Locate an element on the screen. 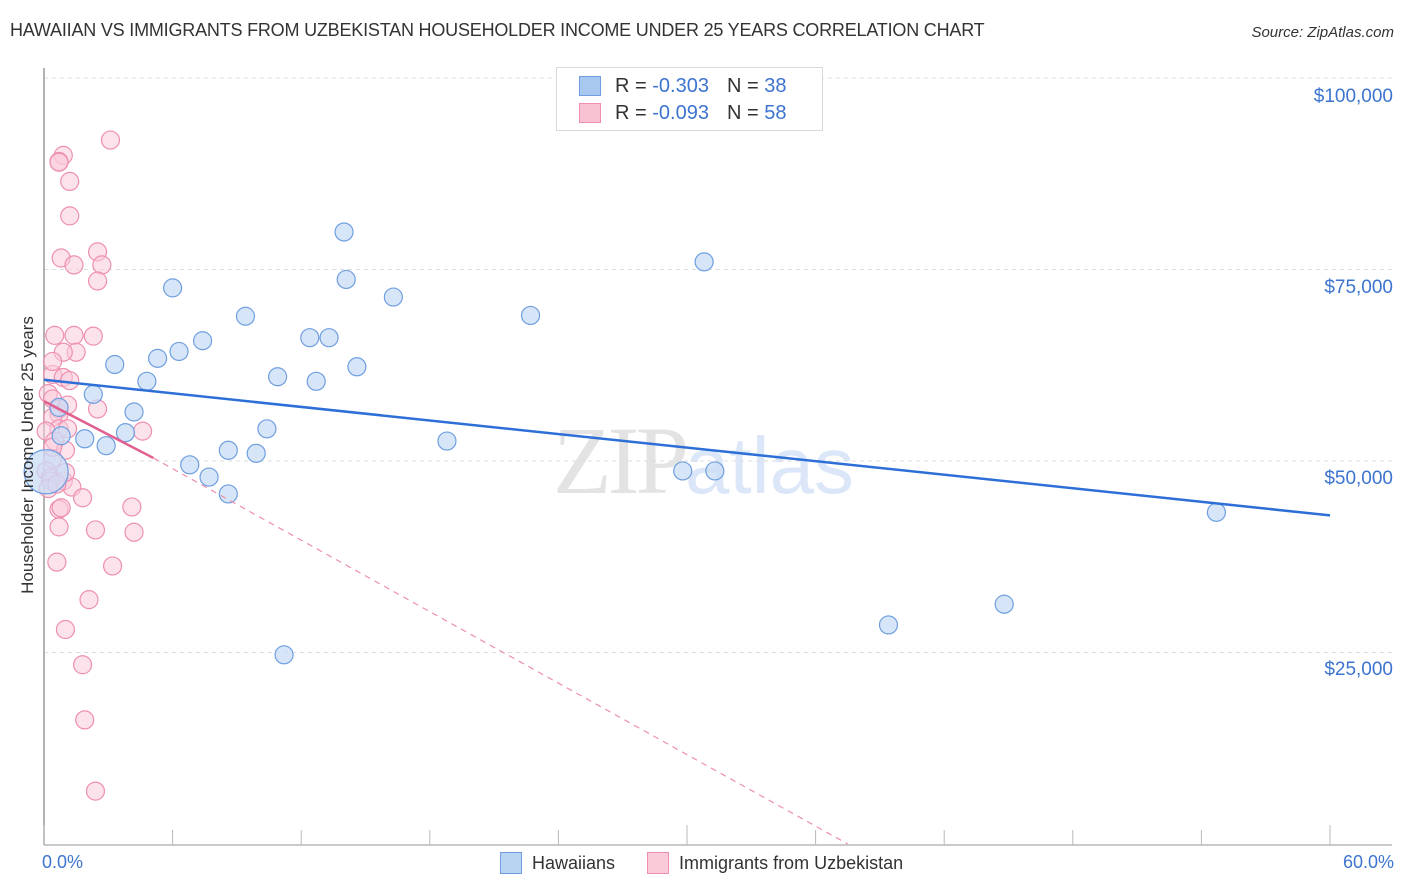  legend-item-uzbekistan: Immigrants from Uzbekistan is located at coordinates (775, 863).